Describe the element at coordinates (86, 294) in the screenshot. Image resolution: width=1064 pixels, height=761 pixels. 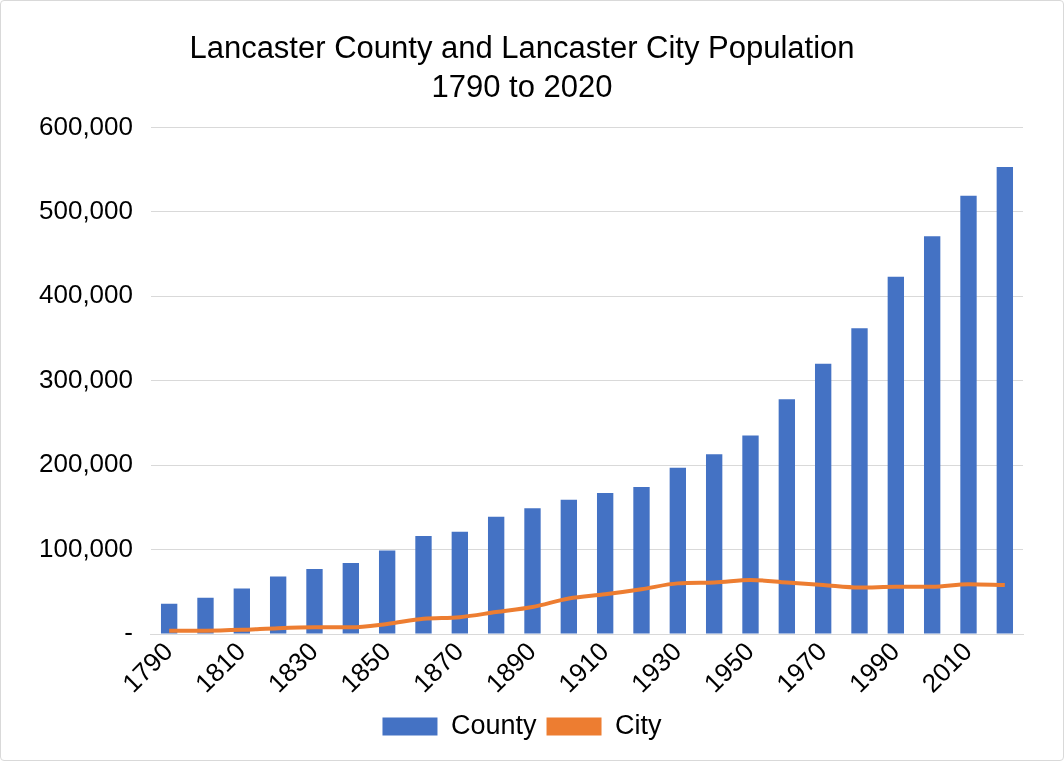
I see `y-tick-label: 400,000` at that location.